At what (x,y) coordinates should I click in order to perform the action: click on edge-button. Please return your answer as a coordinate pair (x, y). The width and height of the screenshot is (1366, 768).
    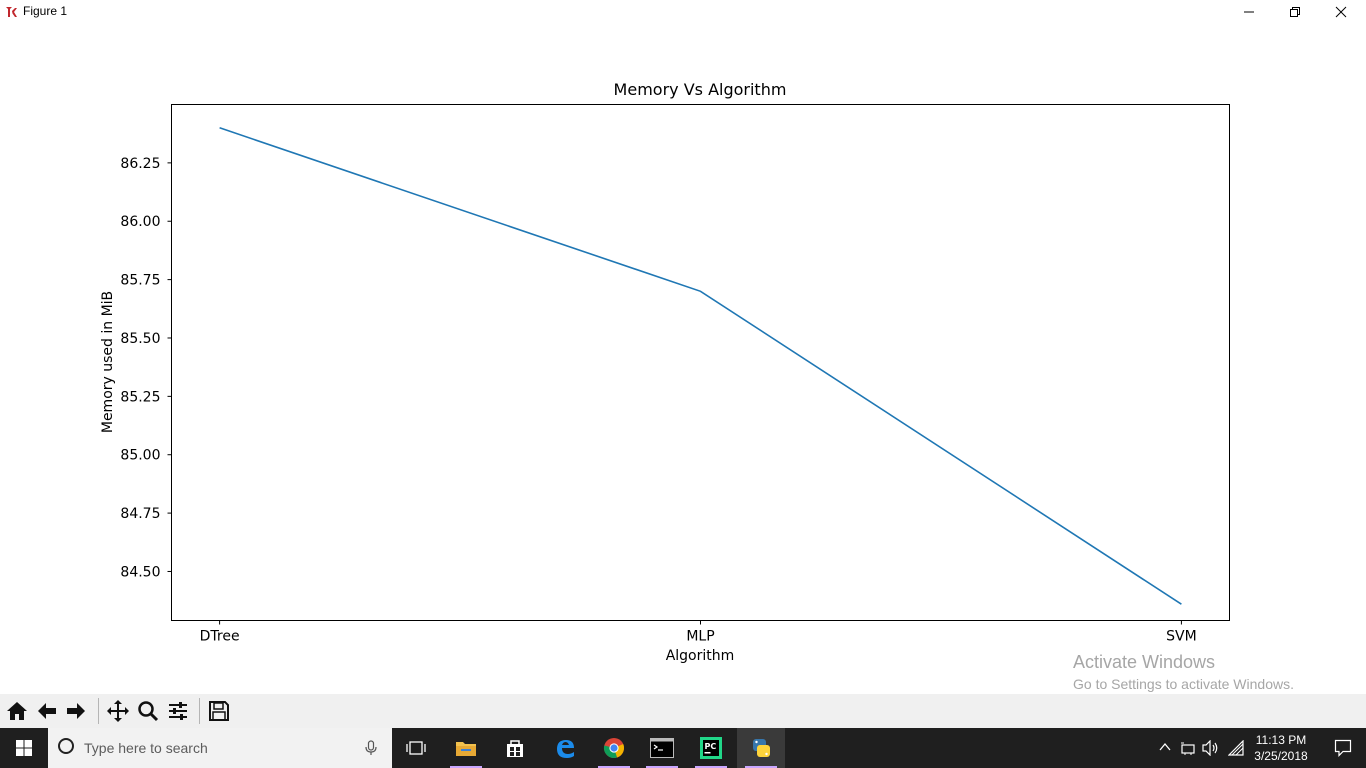
    Looking at the image, I should click on (565, 748).